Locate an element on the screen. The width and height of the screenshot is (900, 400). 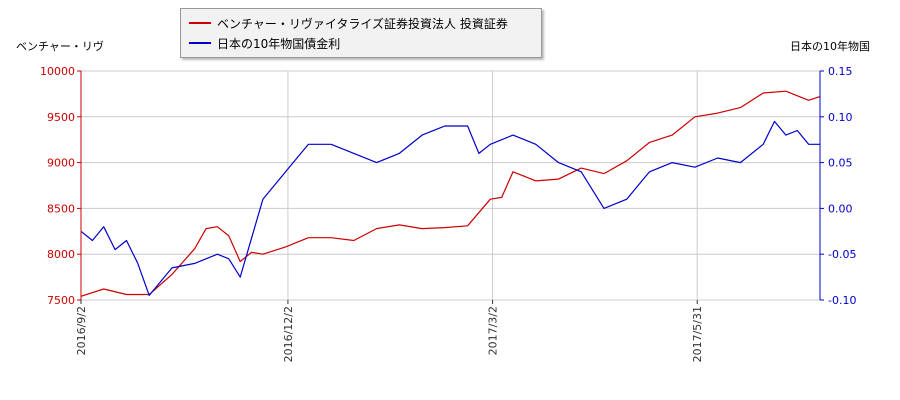
left-tick-label: 8500 is located at coordinates (61, 208).